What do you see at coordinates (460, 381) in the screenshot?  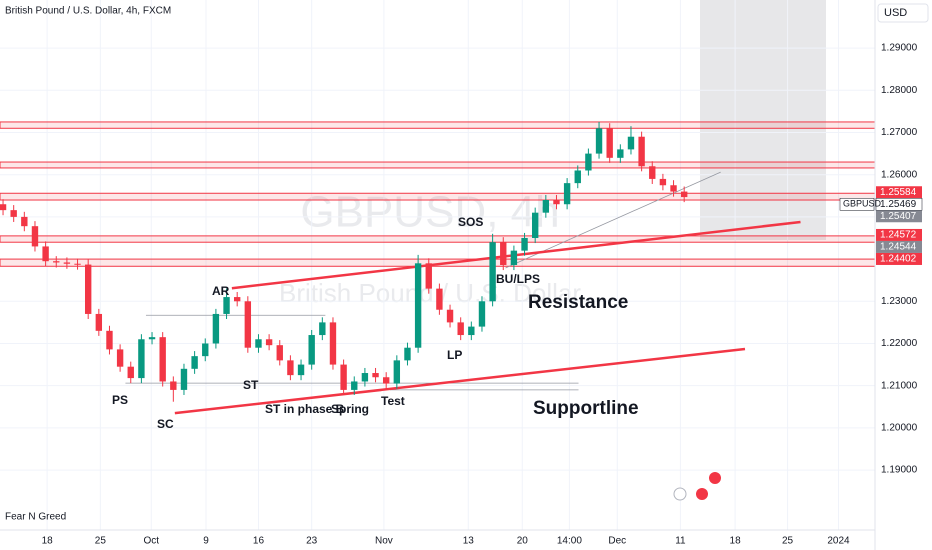 I see `trendline` at bounding box center [460, 381].